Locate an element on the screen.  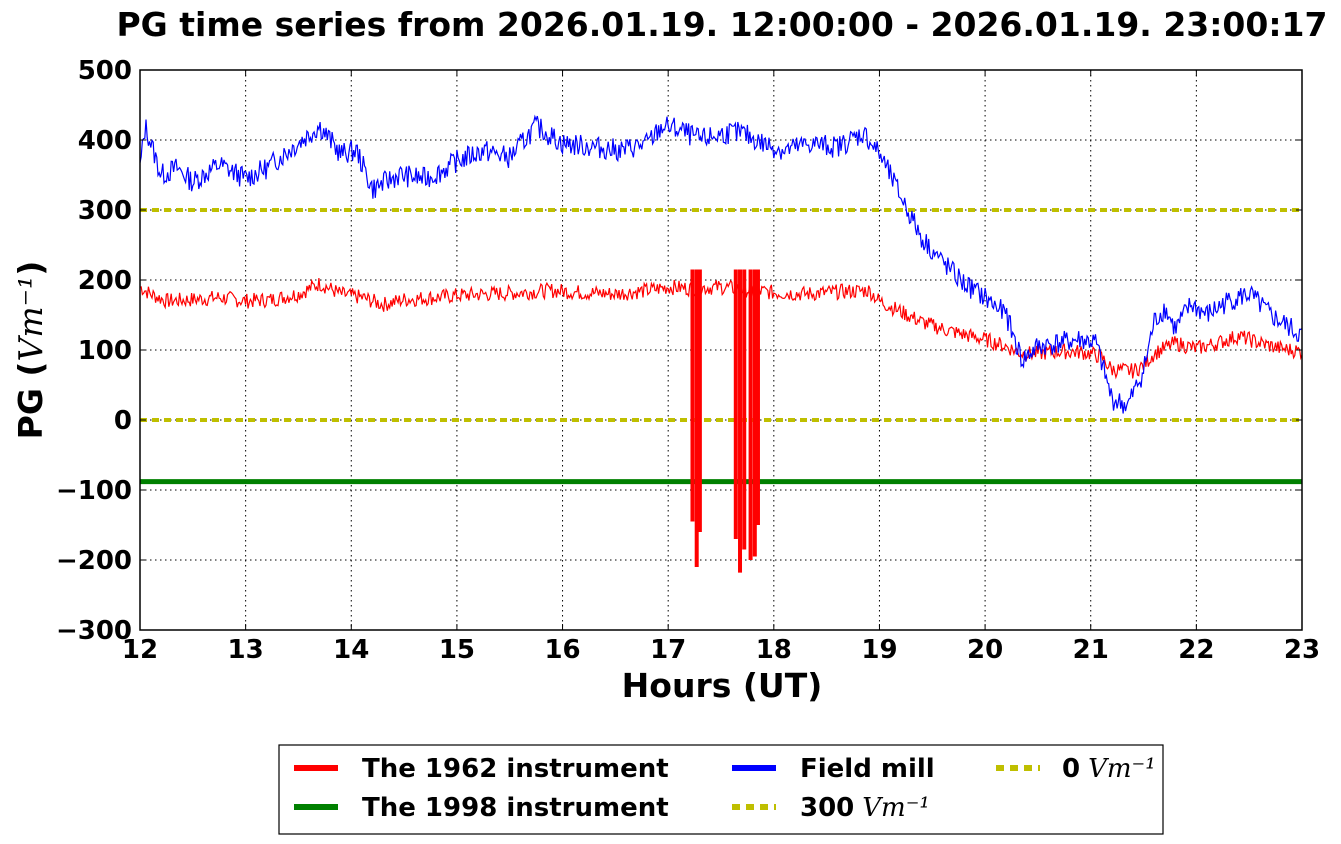
legend-label-0: 0 Vm⁻¹ is located at coordinates (1109, 769).